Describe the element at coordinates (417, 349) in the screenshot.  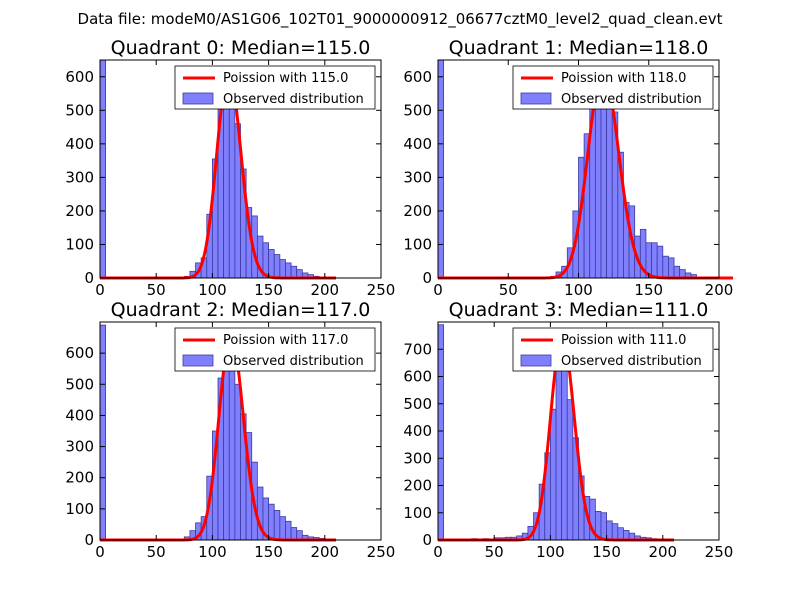
I see `y-tick-label: 700` at that location.